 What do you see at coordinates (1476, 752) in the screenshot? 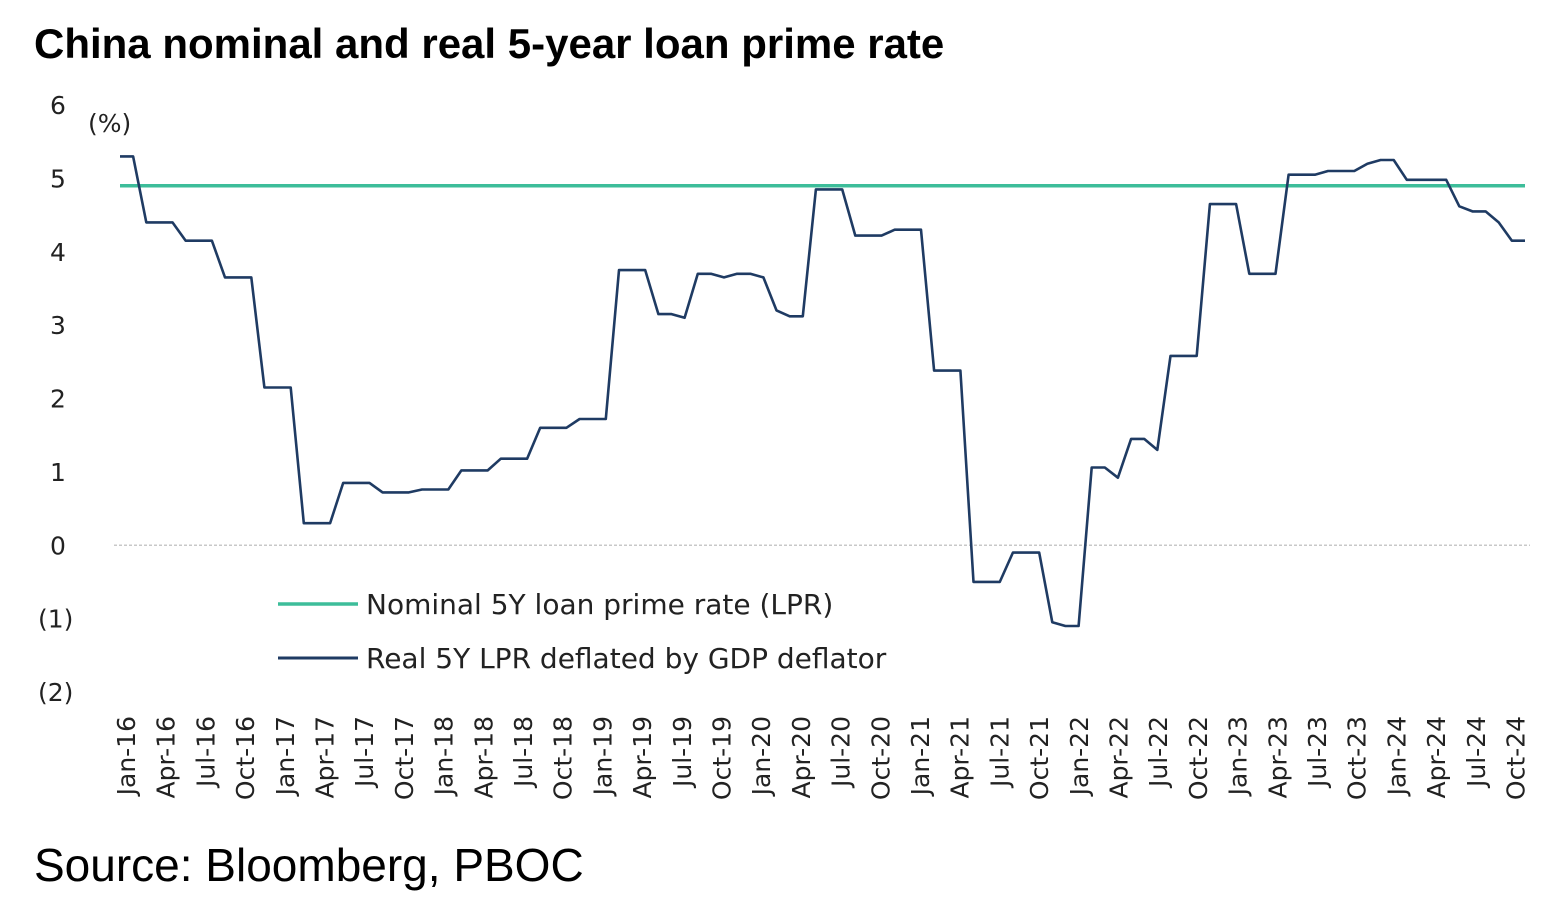
I see `x-tick-label: Jul-24` at bounding box center [1476, 752].